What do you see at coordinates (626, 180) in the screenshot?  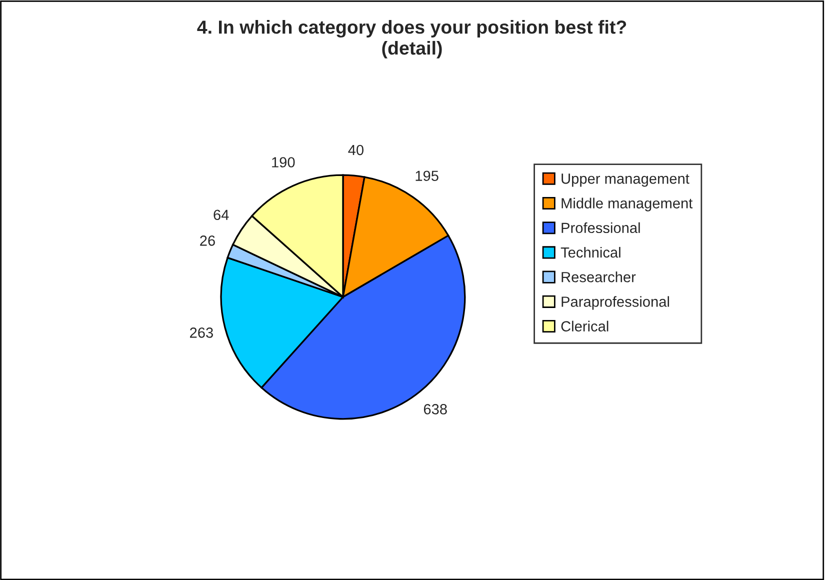 I see `legend-label: Upper management` at bounding box center [626, 180].